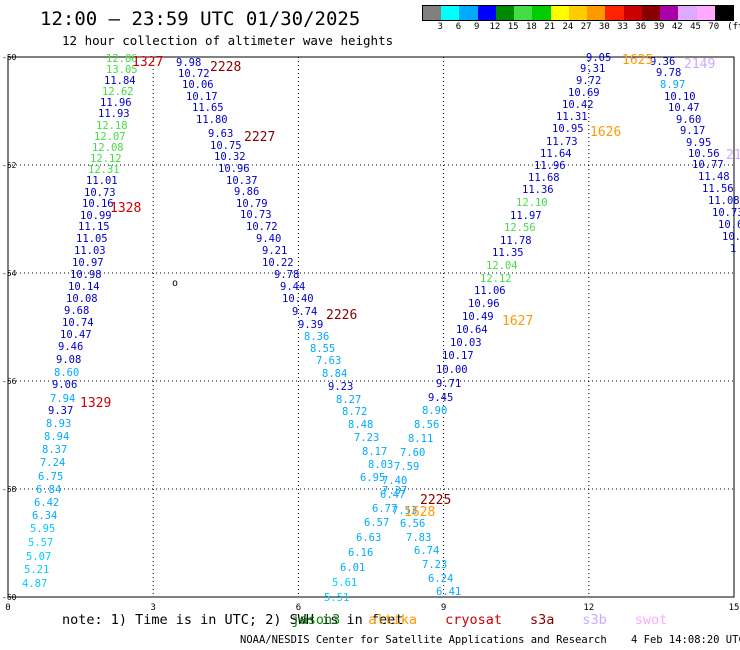  I want to click on pass-id-label: 2226, so click(341, 315).